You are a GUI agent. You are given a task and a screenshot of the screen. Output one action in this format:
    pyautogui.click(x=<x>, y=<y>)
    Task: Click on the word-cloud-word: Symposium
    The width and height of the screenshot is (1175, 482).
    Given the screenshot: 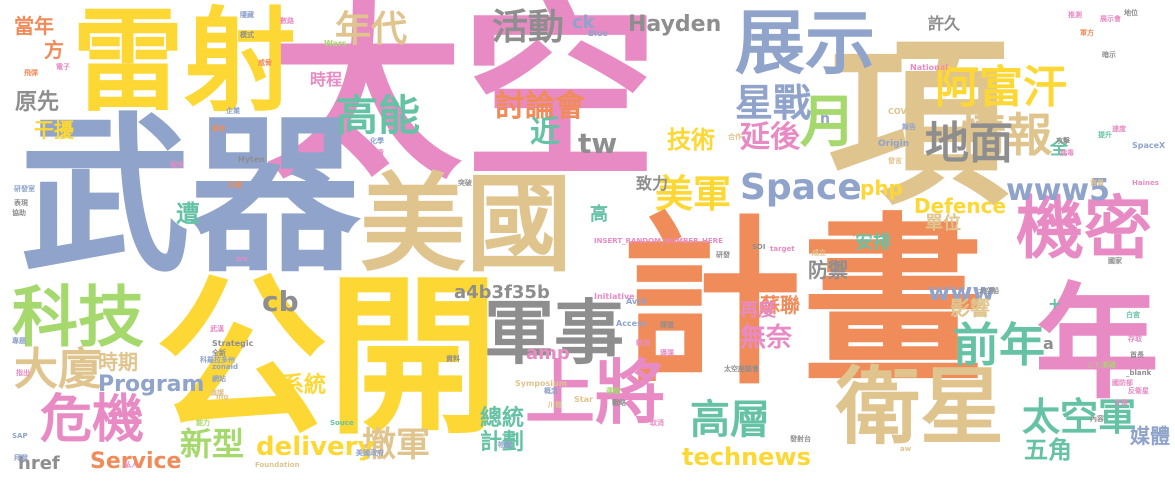 What is the action you would take?
    pyautogui.click(x=541, y=383)
    